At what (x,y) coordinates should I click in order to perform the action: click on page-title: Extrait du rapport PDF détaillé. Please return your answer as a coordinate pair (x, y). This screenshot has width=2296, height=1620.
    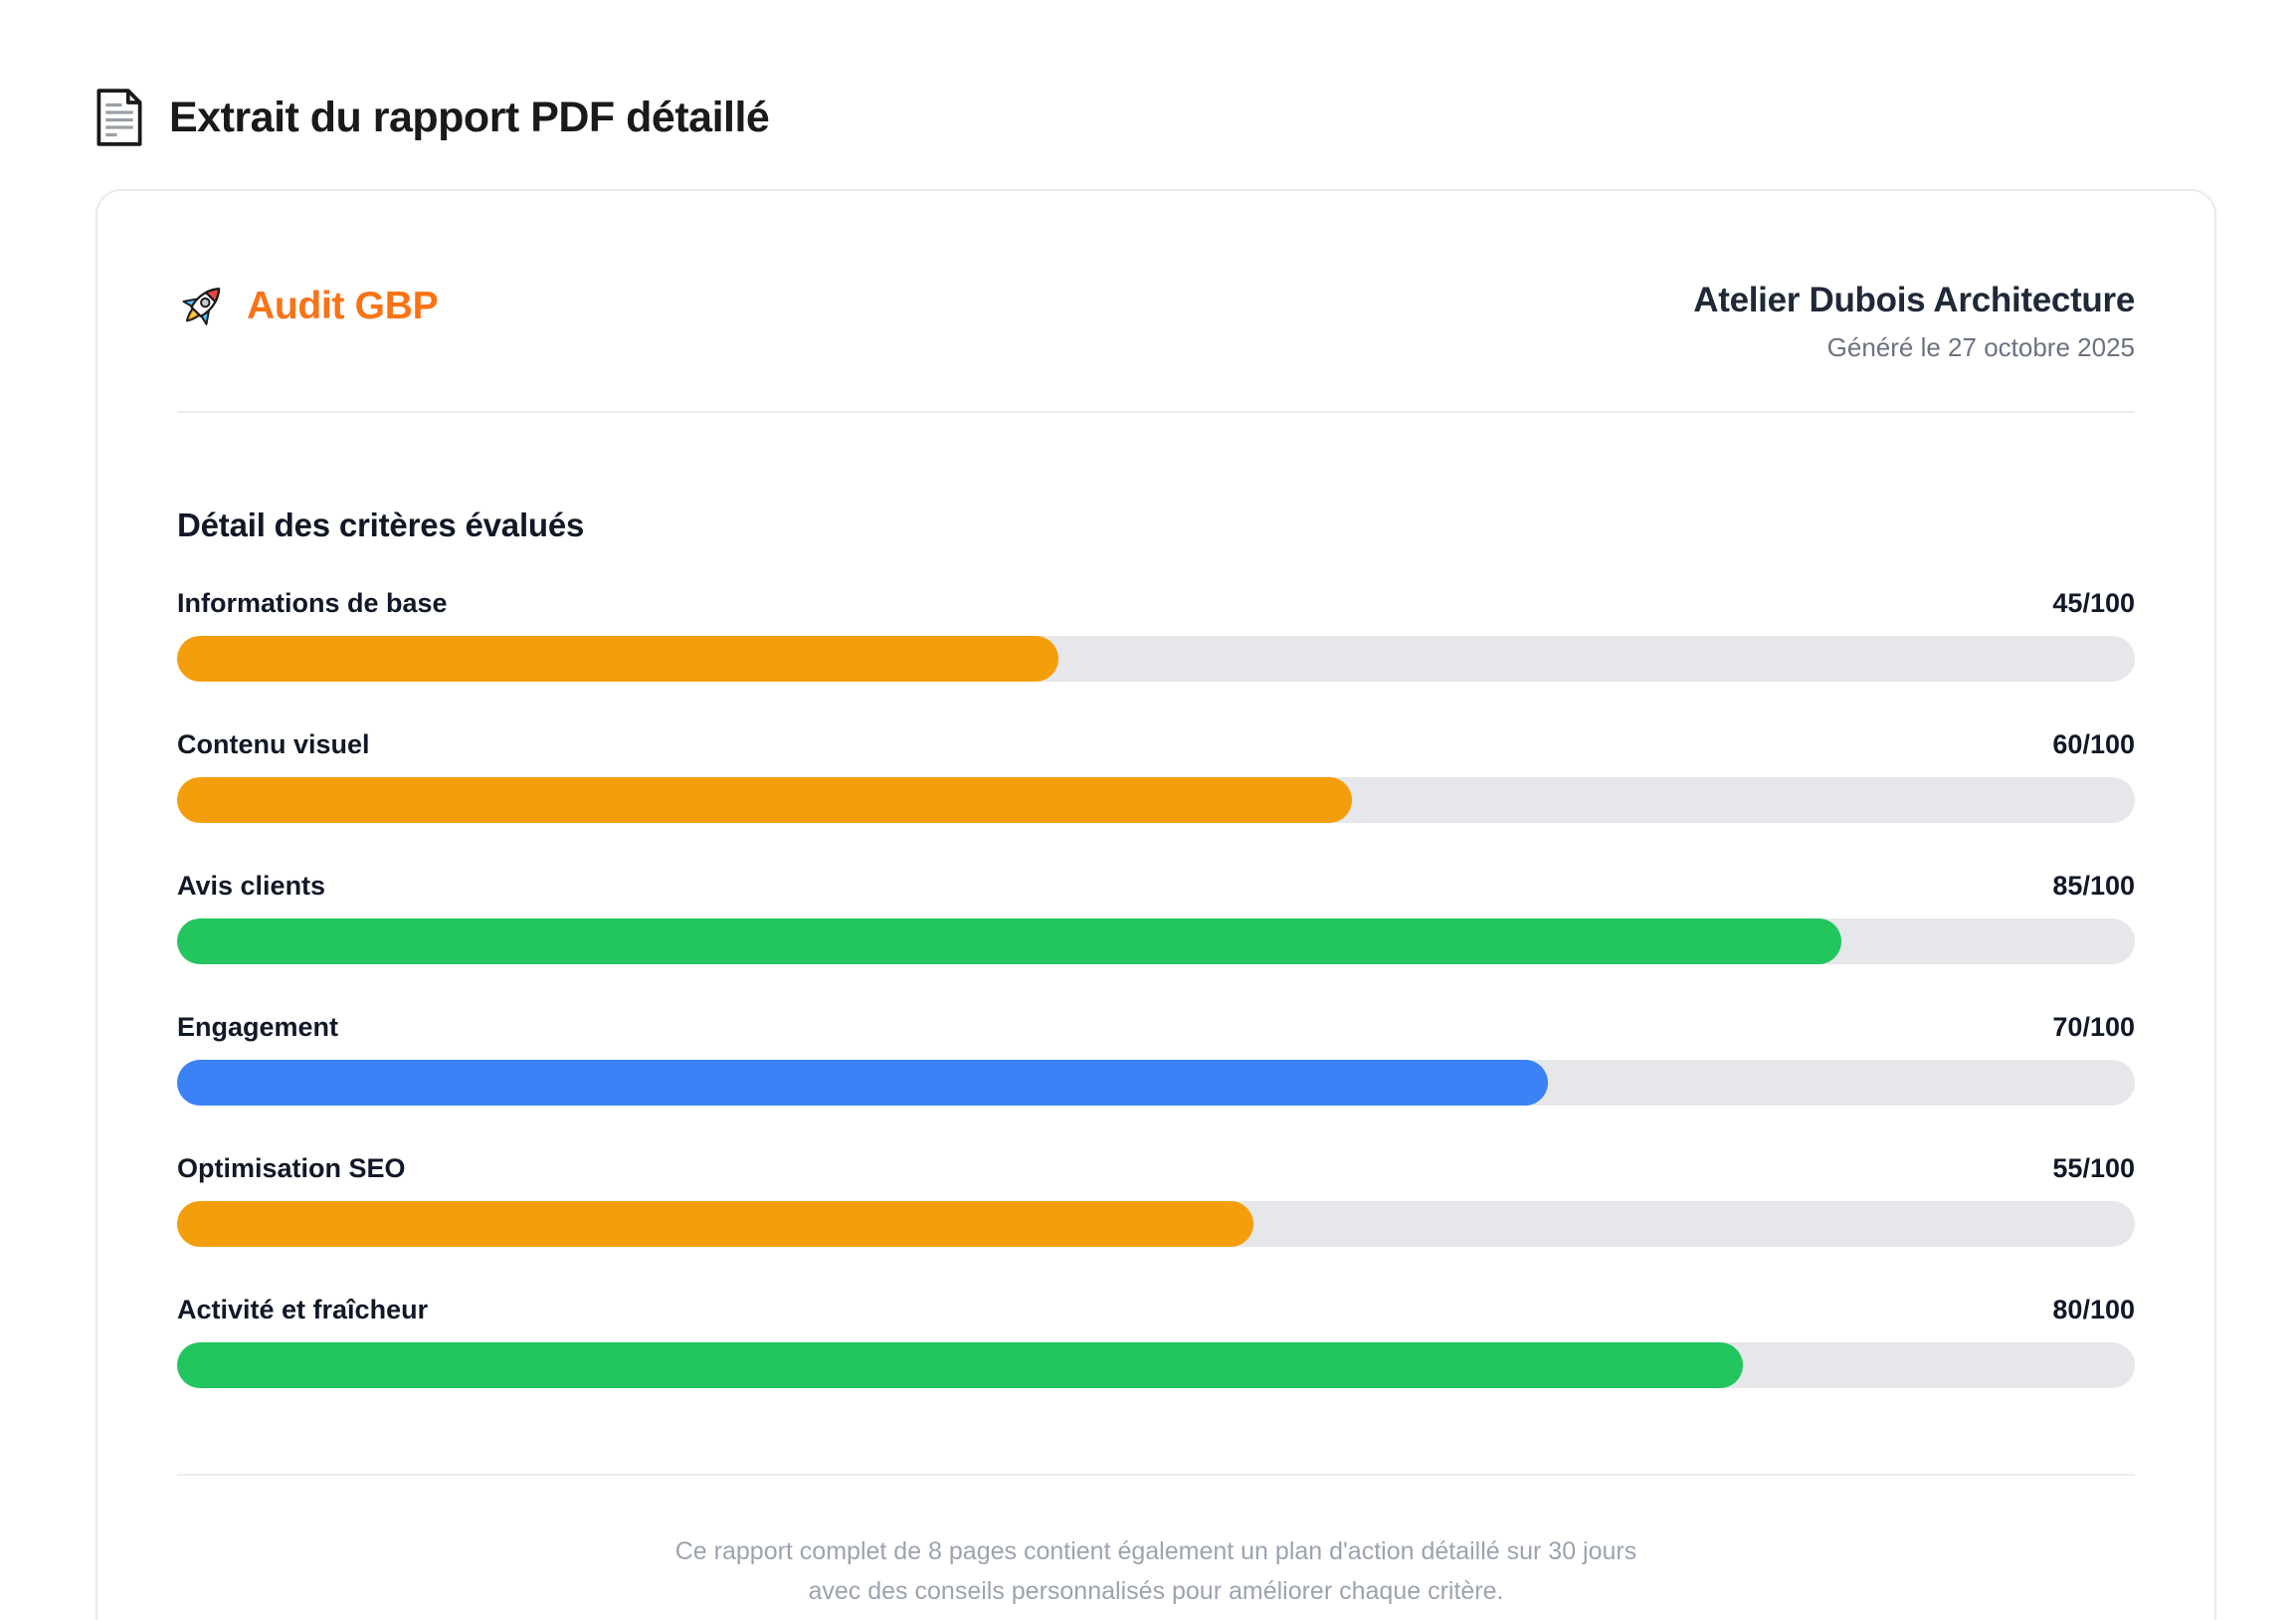
    Looking at the image, I should click on (470, 117).